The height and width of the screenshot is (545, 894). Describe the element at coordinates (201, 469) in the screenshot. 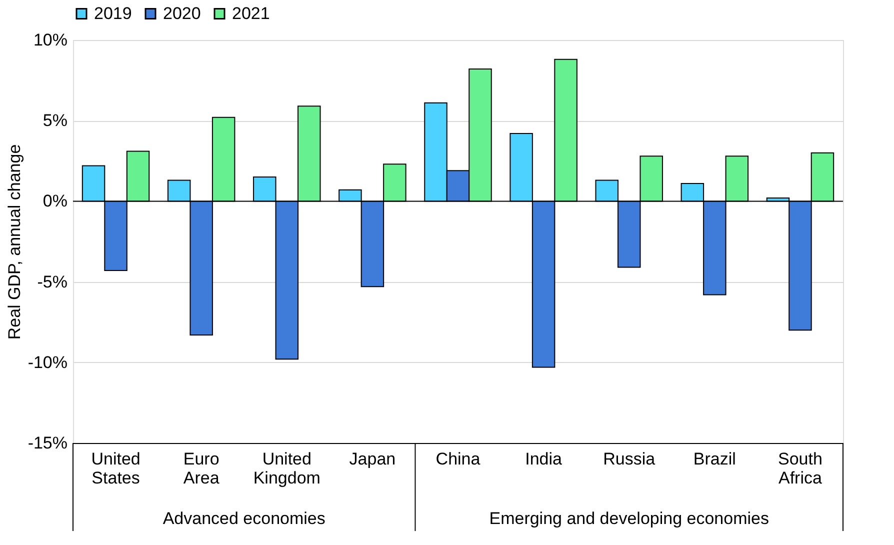

I see `x-tick-label: Euro Area` at that location.